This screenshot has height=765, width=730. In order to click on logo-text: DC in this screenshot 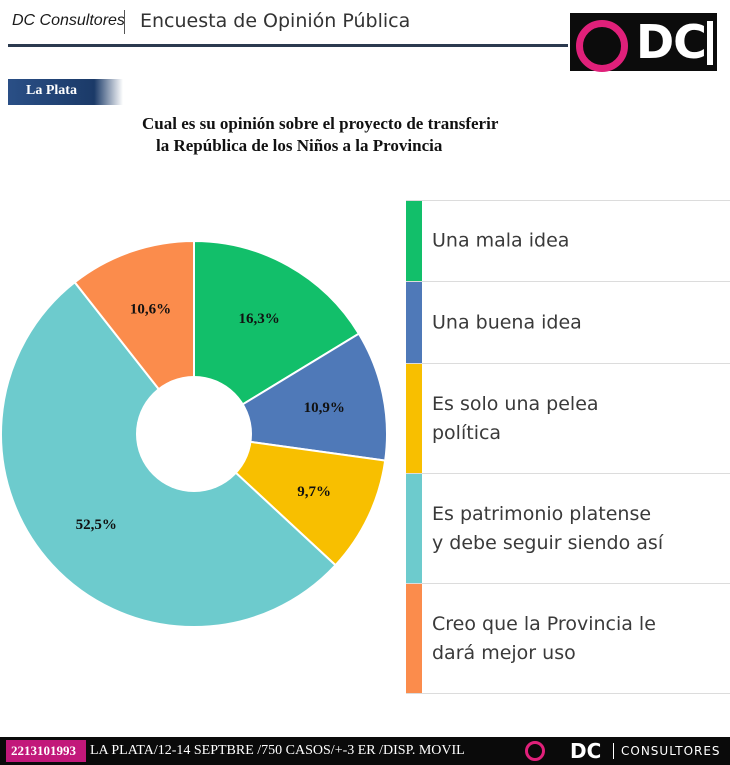, I will do `click(671, 42)`.